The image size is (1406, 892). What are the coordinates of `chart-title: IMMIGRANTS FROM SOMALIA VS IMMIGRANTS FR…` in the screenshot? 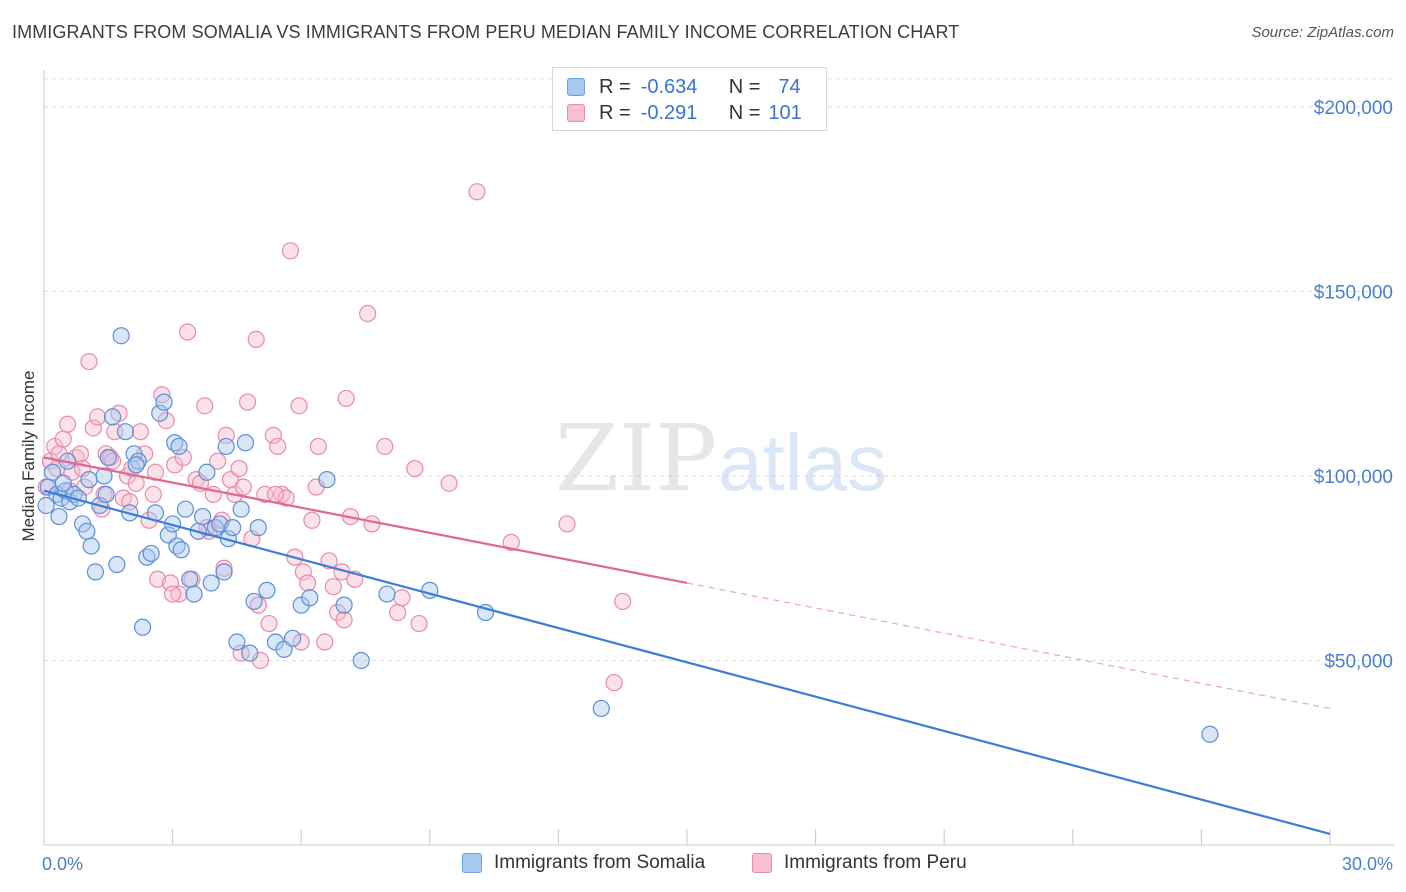 It's located at (486, 32).